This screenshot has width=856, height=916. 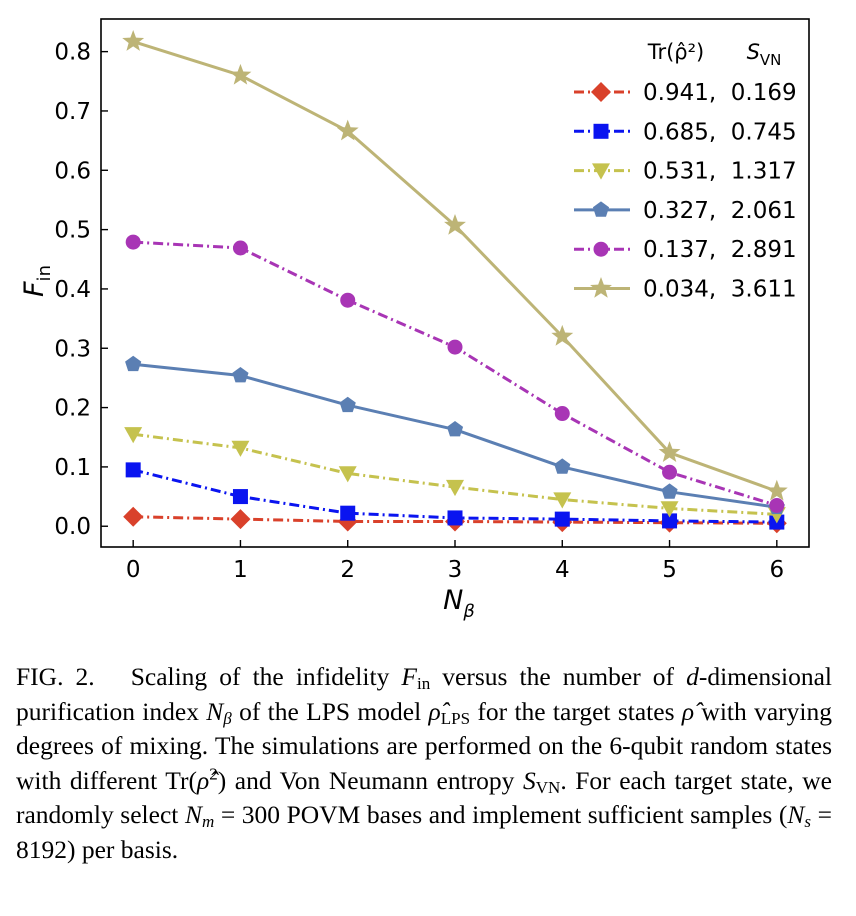 What do you see at coordinates (720, 250) in the screenshot?
I see `legend-label: 0.137, 2.891` at bounding box center [720, 250].